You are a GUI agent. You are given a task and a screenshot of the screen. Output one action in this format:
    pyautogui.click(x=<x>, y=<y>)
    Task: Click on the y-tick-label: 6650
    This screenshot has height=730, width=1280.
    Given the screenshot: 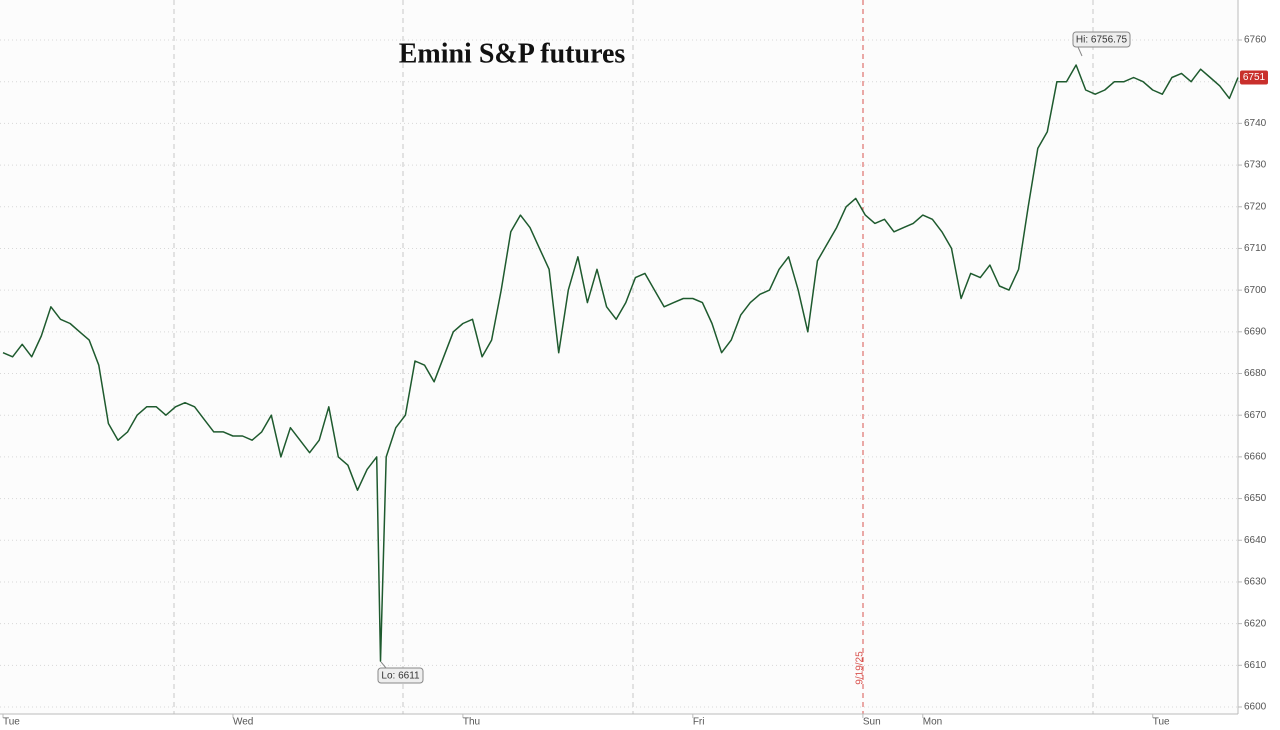 What is the action you would take?
    pyautogui.click(x=1255, y=498)
    